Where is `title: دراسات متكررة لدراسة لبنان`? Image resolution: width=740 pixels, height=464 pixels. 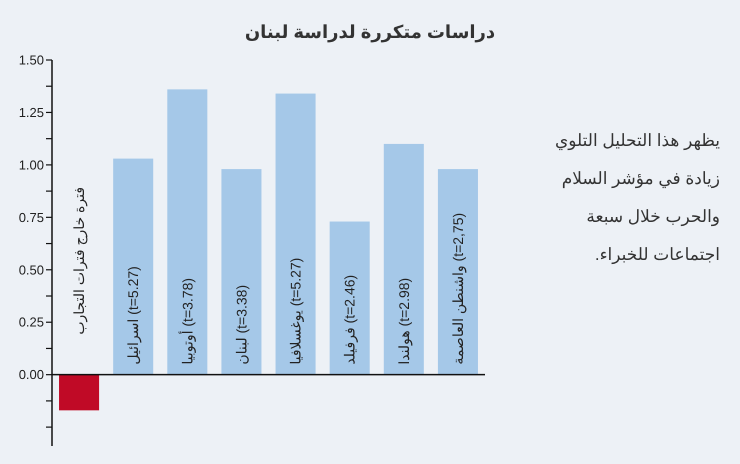
title: دراسات متكررة لدراسة لبنان is located at coordinates (370, 32).